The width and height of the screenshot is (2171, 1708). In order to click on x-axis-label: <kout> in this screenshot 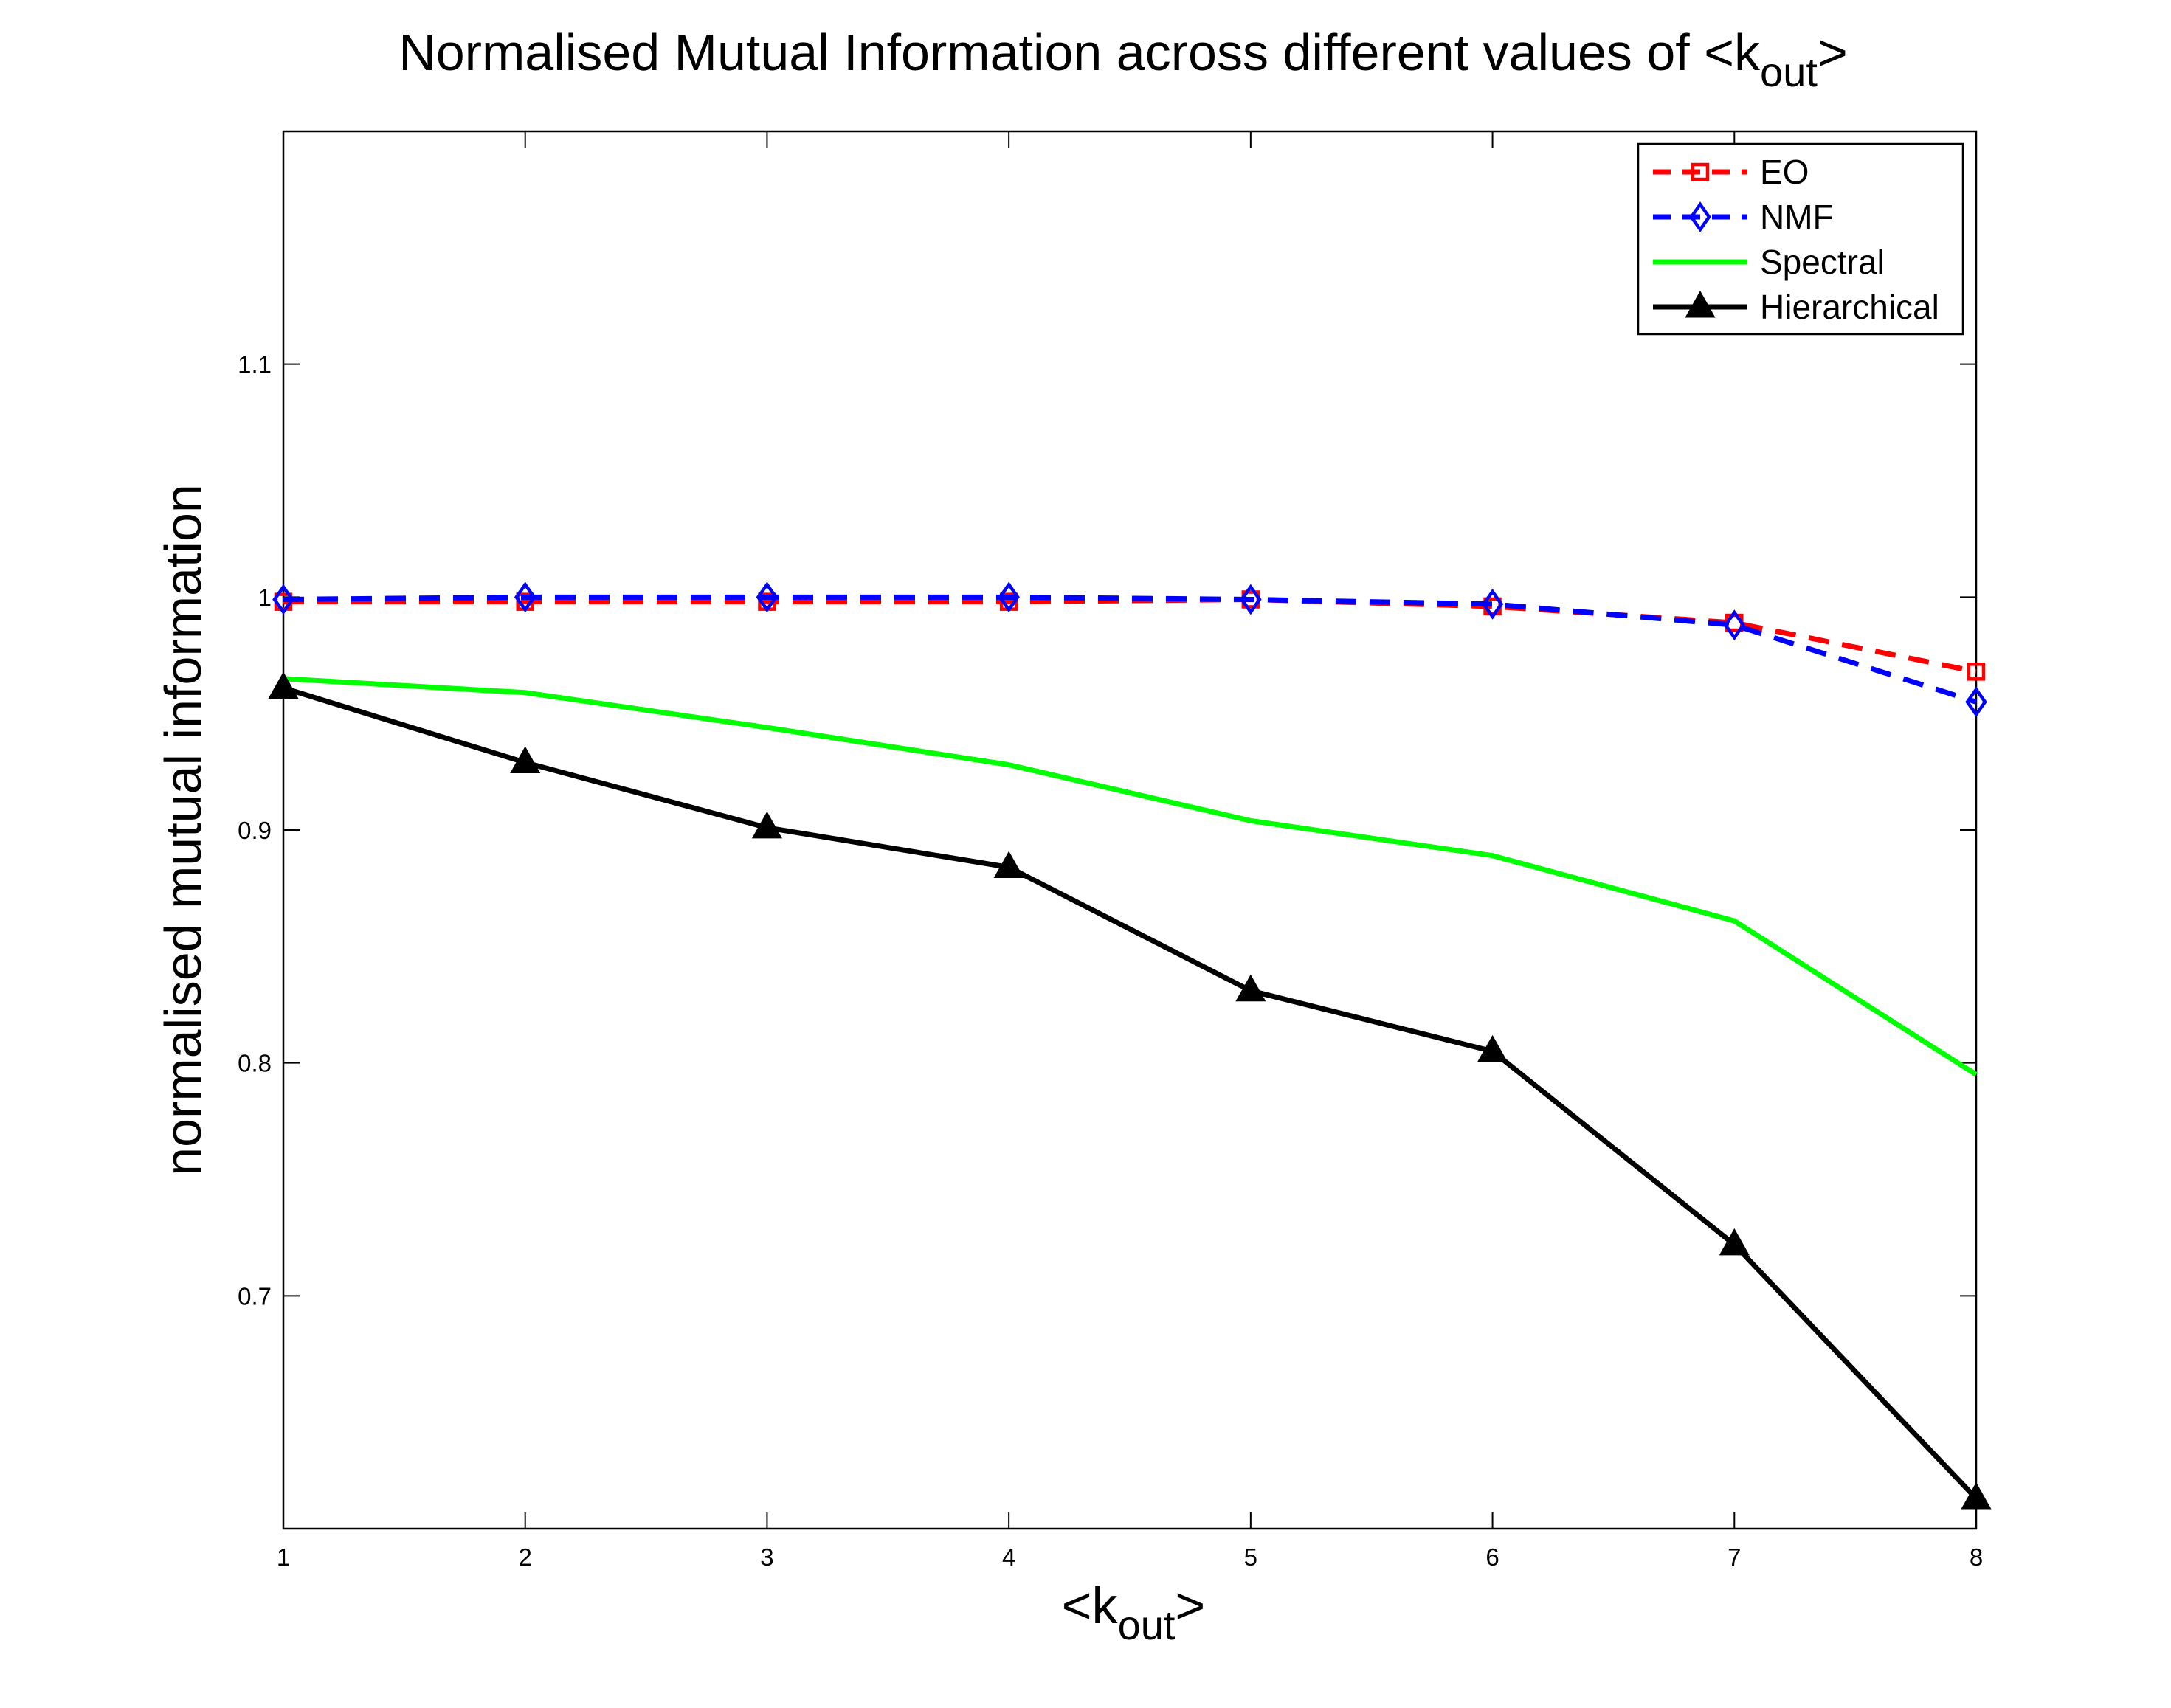, I will do `click(1134, 1612)`.